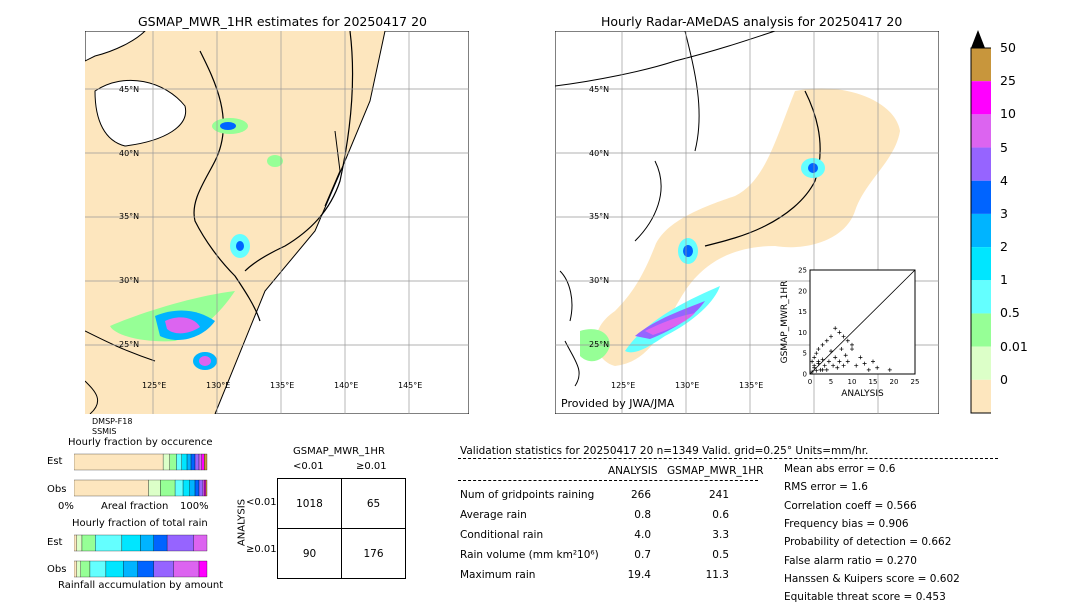  Describe the element at coordinates (599, 153) in the screenshot. I see `right-lat-40: 40°N` at that location.